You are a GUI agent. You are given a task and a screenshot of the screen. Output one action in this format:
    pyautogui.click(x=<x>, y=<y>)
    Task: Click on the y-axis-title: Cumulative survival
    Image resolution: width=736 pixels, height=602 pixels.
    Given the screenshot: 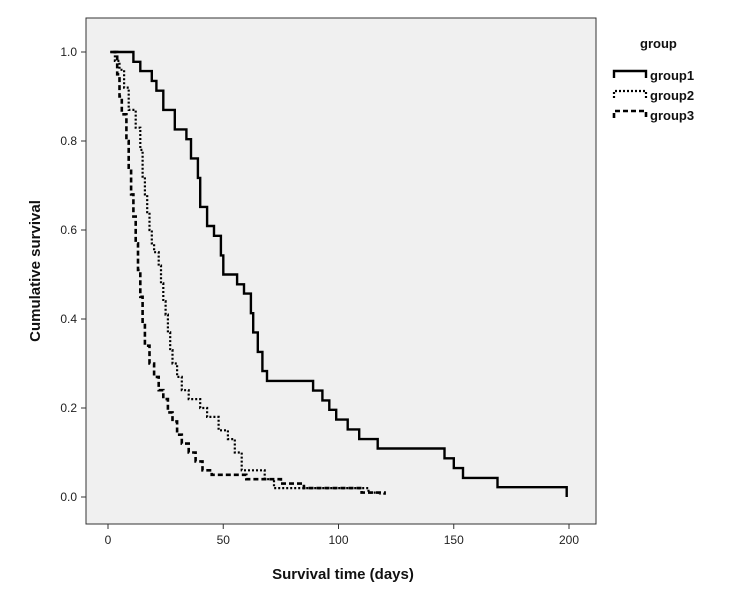 What is the action you would take?
    pyautogui.click(x=35, y=271)
    